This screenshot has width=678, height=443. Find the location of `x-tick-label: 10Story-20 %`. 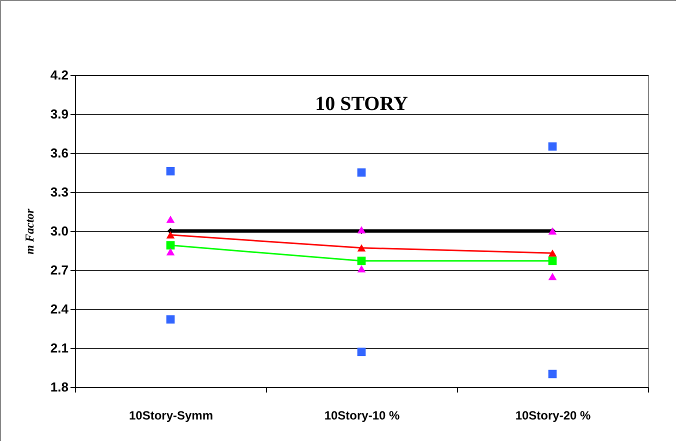

x-tick-label: 10Story-20 % is located at coordinates (553, 415).